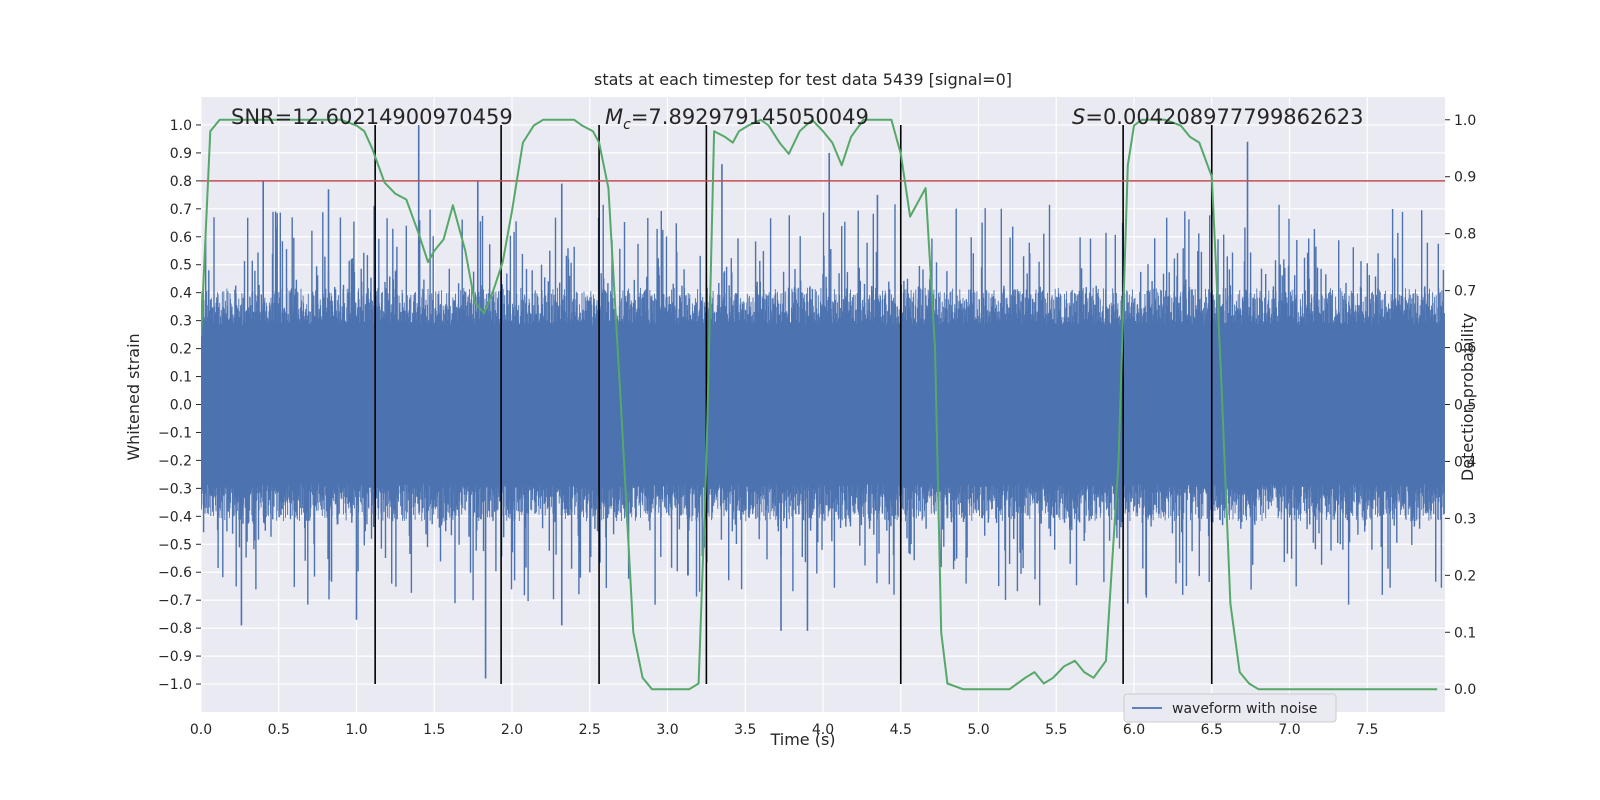  Describe the element at coordinates (614, 117) in the screenshot. I see `chirp-mass-symbol: M` at that location.